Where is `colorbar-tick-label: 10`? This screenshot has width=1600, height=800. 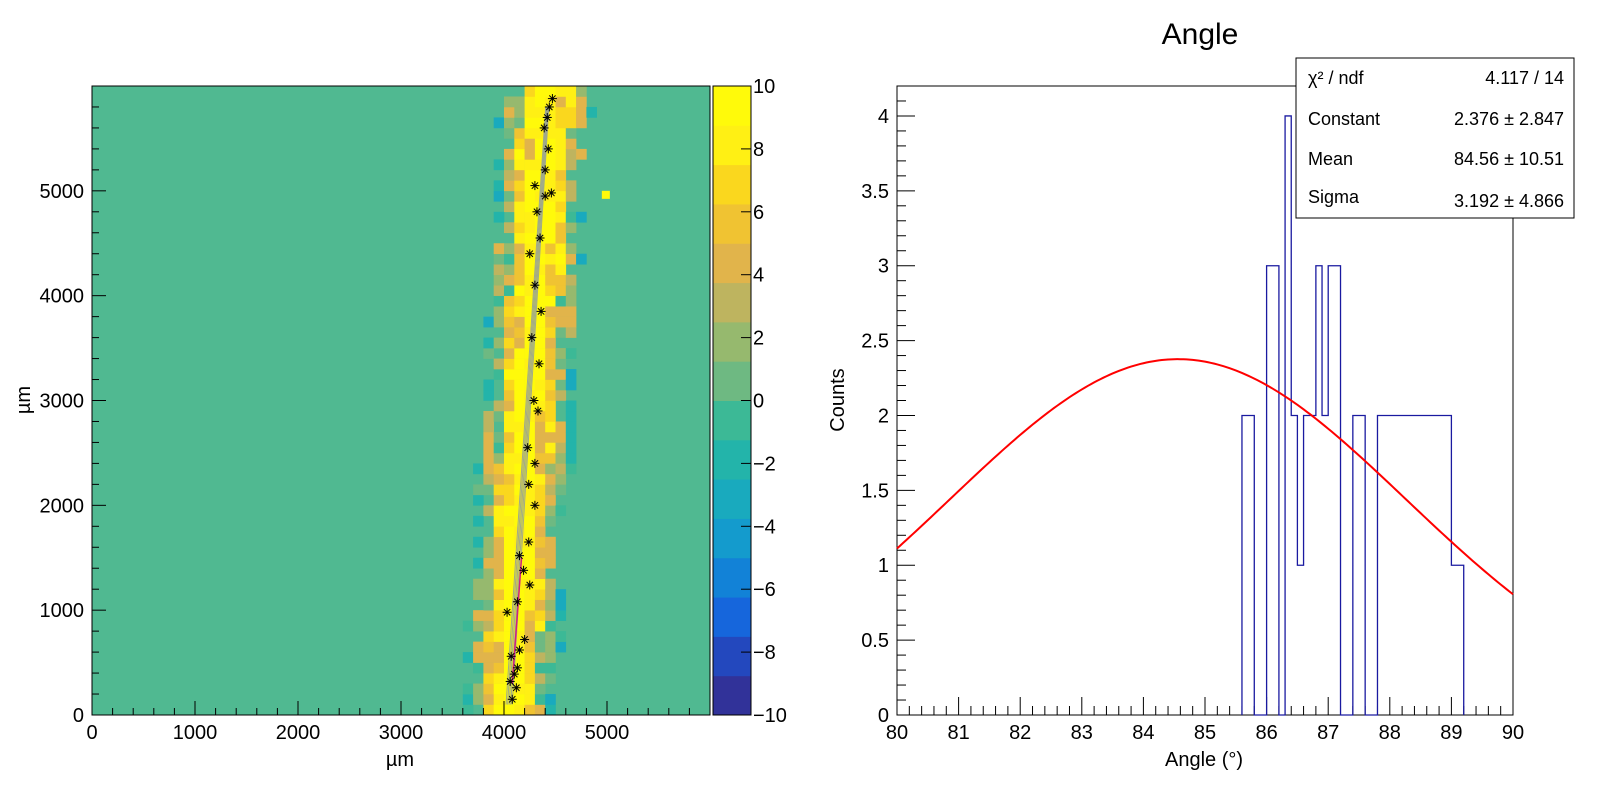
colorbar-tick-label: 10 is located at coordinates (764, 87).